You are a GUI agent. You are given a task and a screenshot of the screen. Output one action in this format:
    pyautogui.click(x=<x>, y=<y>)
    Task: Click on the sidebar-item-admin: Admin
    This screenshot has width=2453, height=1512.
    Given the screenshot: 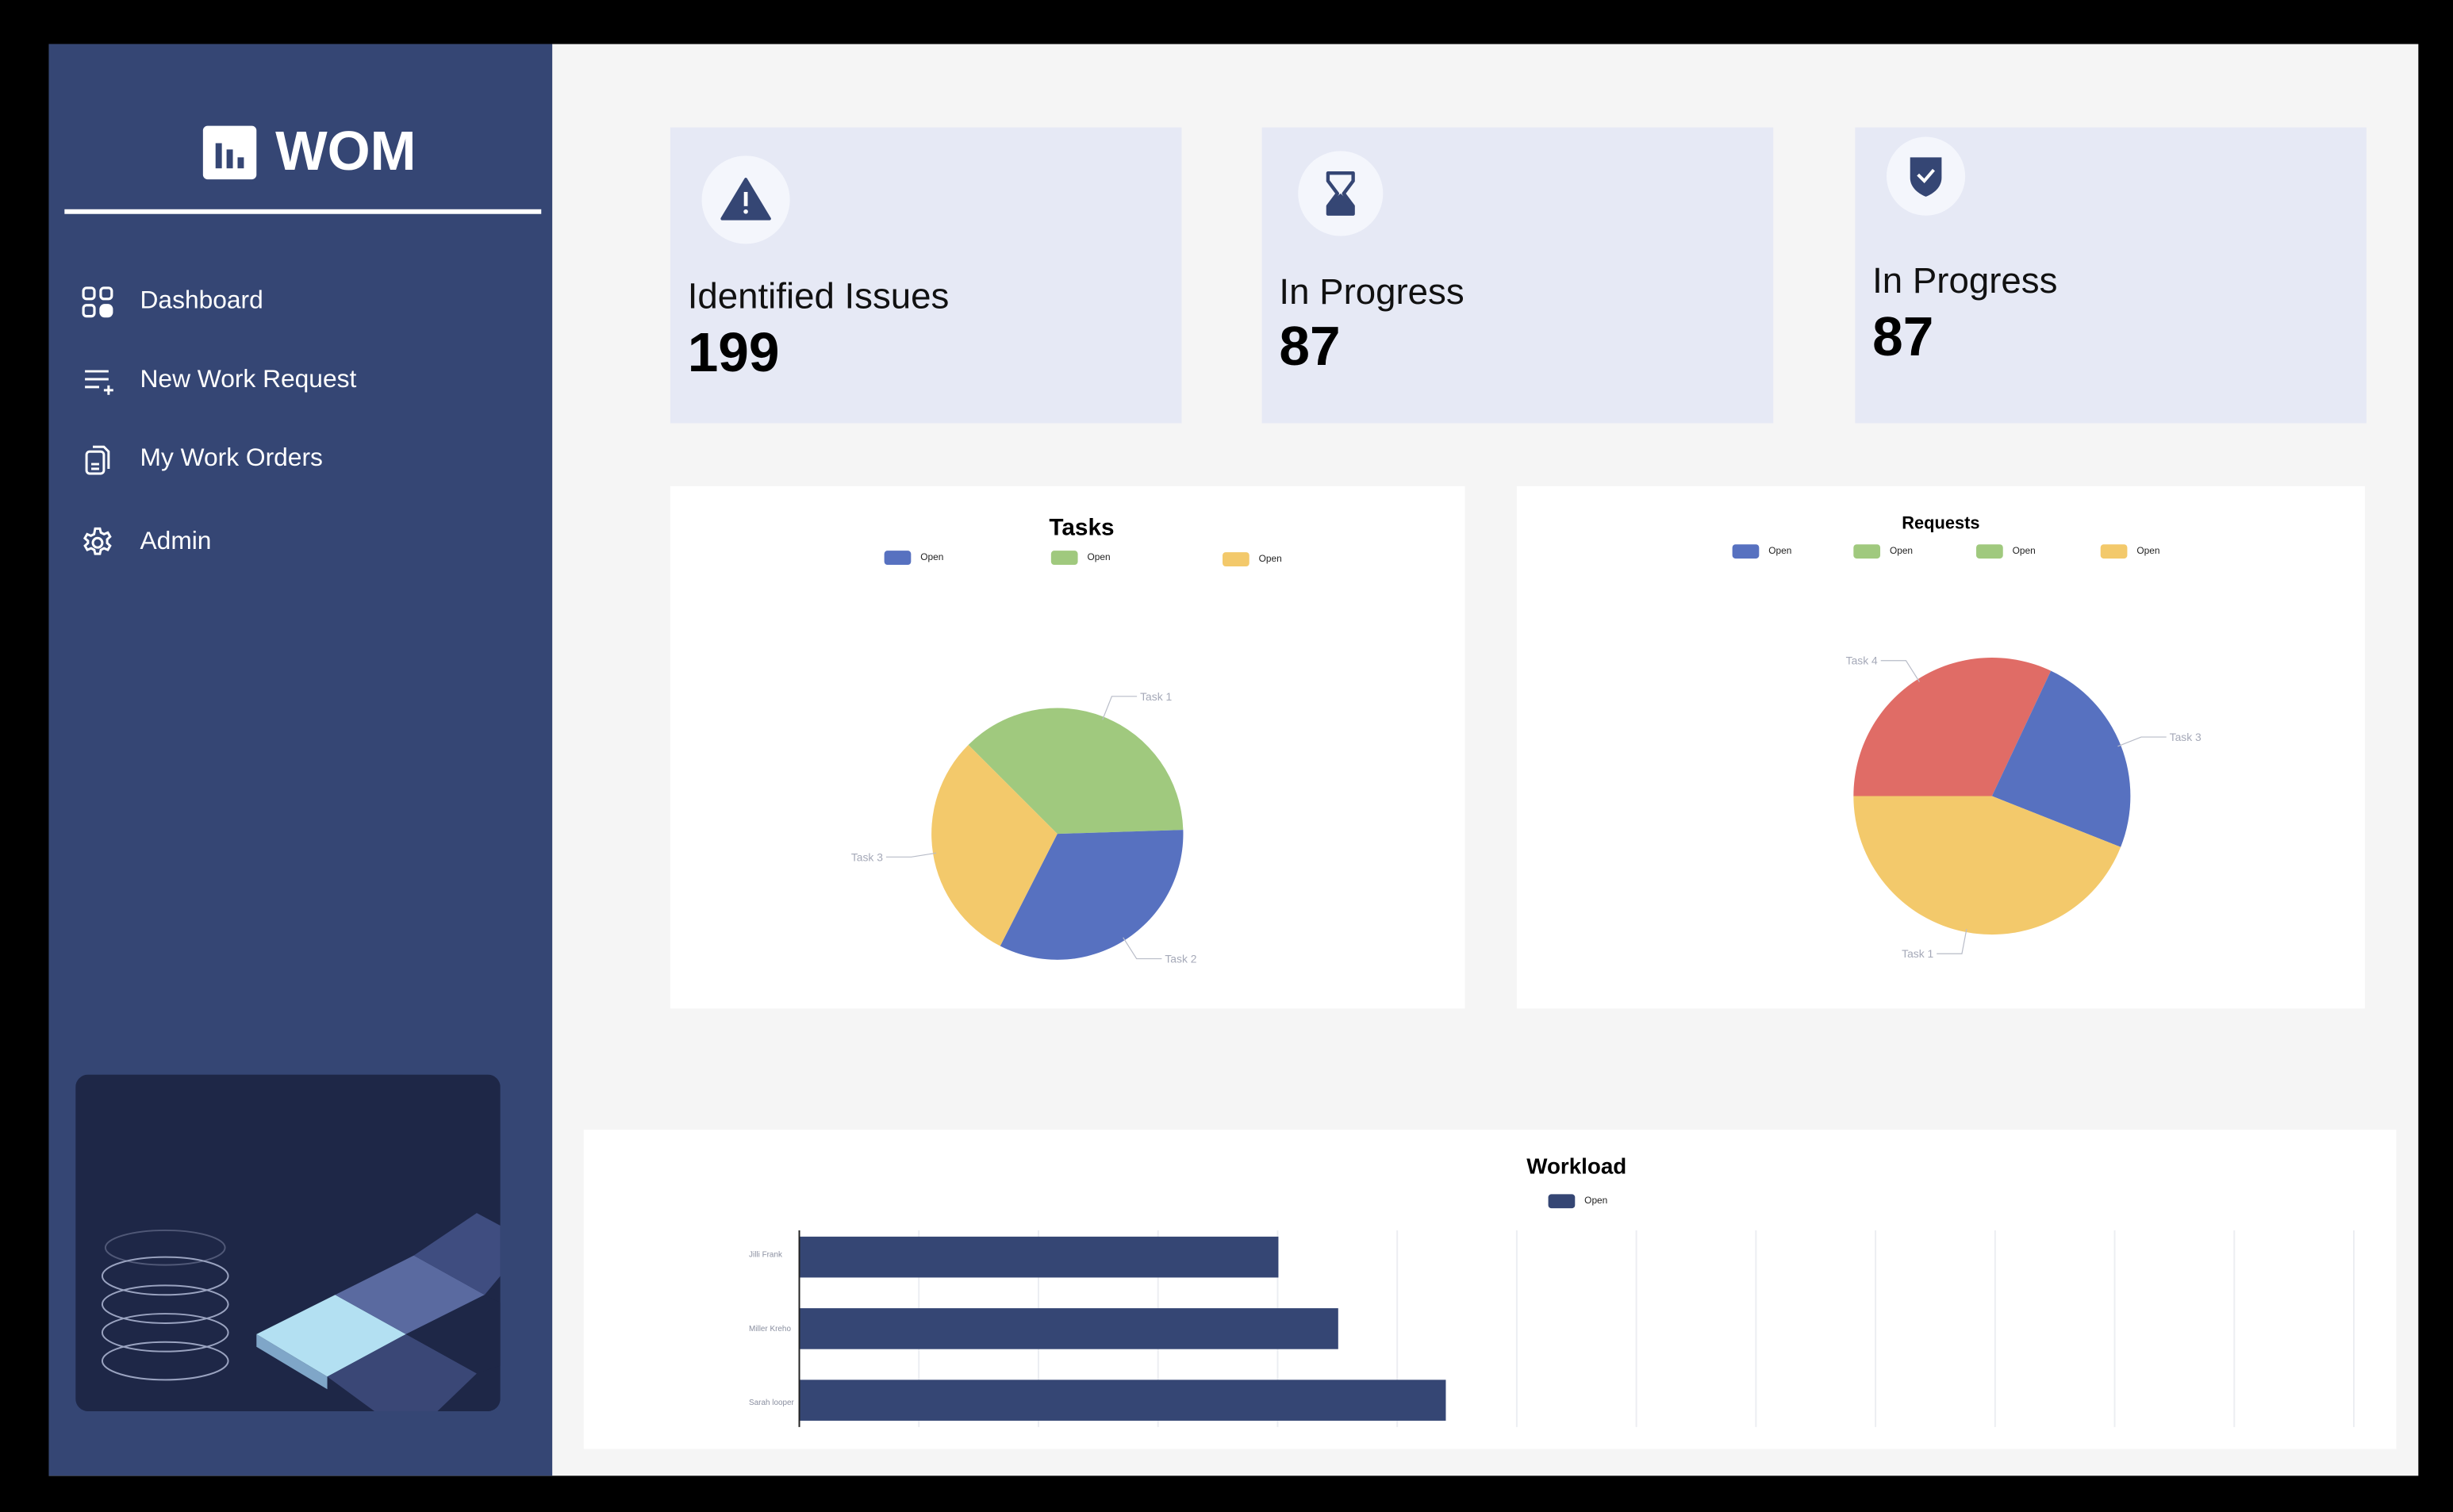 What is the action you would take?
    pyautogui.click(x=146, y=542)
    